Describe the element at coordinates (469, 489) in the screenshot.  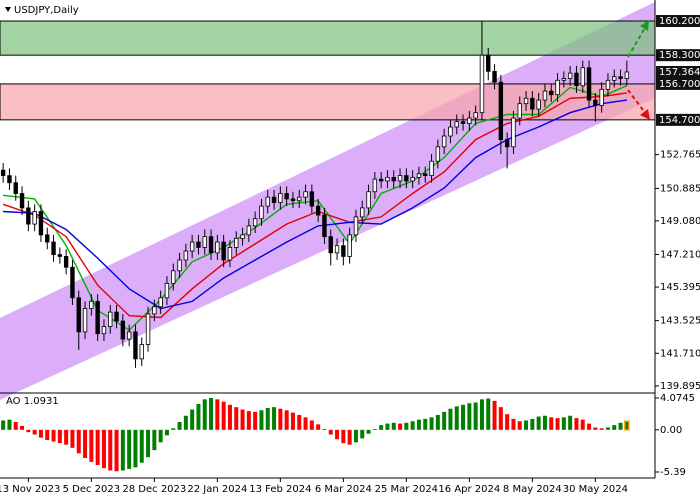
I see `x-tick-label: 16 Apr 2024` at that location.